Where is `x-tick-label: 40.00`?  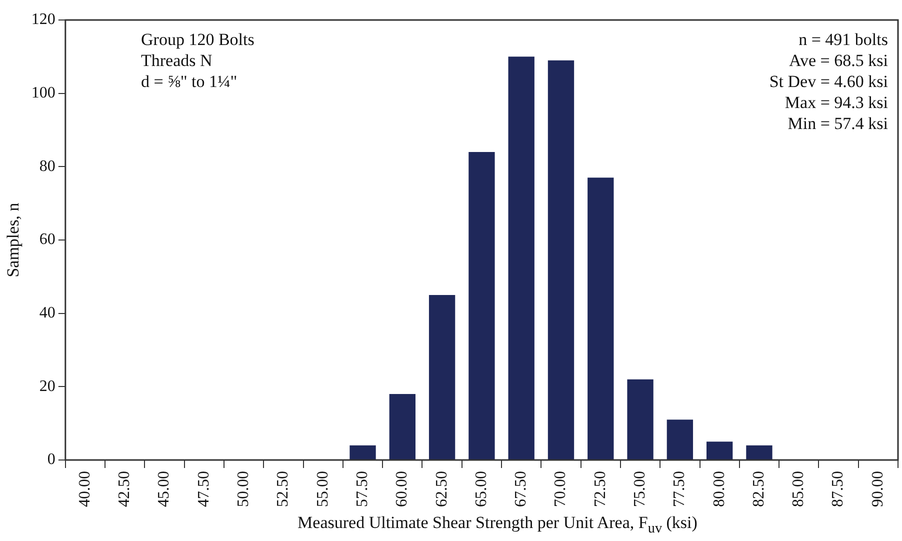 x-tick-label: 40.00 is located at coordinates (85, 489).